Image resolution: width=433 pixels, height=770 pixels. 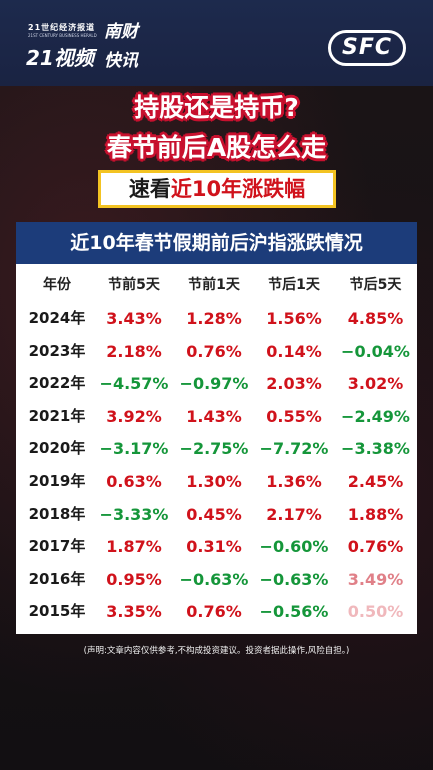 What do you see at coordinates (60, 58) in the screenshot?
I see `brand-video: 21视频` at bounding box center [60, 58].